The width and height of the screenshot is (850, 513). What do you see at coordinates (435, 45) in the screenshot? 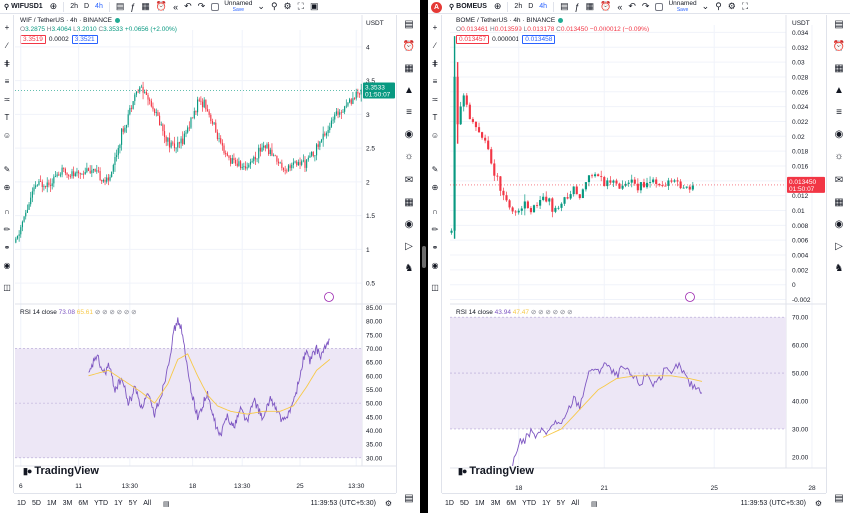
I see `trend-line-icon: ∕` at bounding box center [435, 45].